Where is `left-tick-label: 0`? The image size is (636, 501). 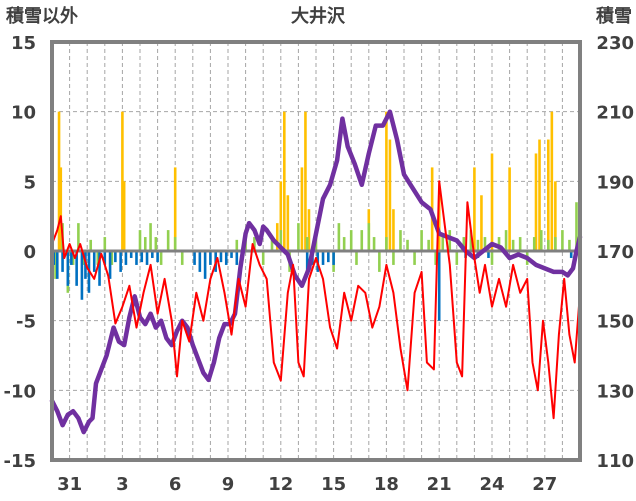 left-tick-label: 0 is located at coordinates (29, 252).